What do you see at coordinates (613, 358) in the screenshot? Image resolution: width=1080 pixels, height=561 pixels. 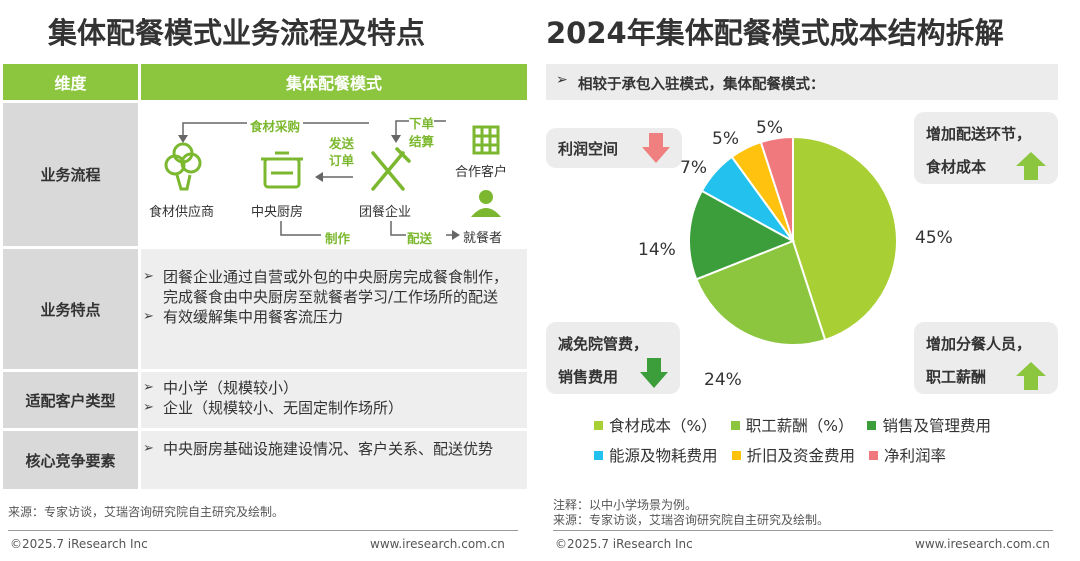 I see `callout-bottom-left: 减免院管费， 销售费用` at bounding box center [613, 358].